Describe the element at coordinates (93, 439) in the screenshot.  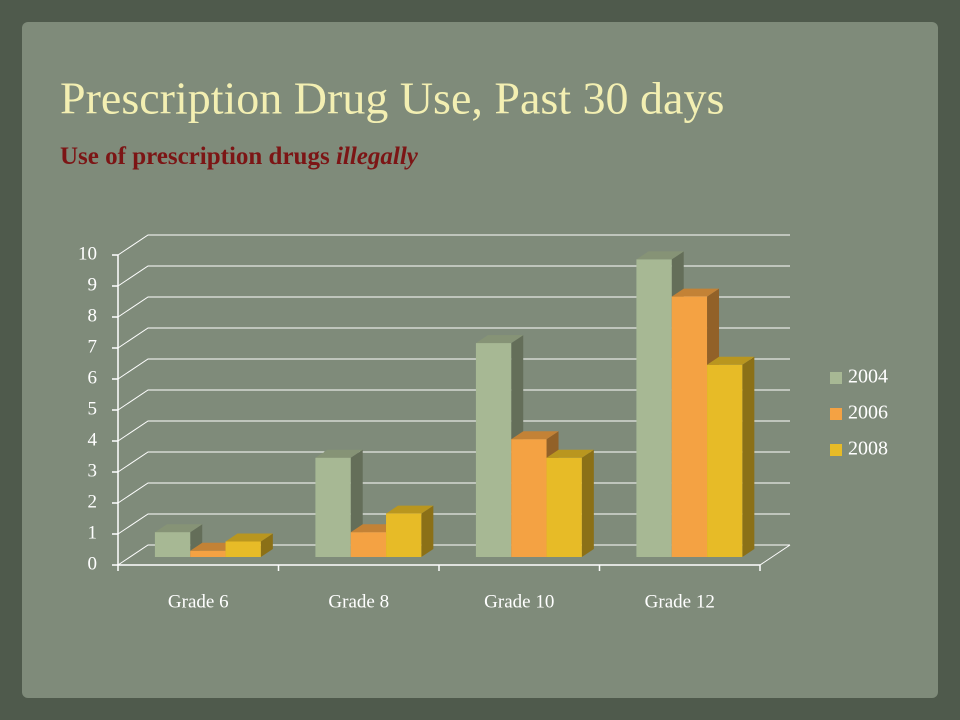
I see `y-tick-label: 4` at that location.